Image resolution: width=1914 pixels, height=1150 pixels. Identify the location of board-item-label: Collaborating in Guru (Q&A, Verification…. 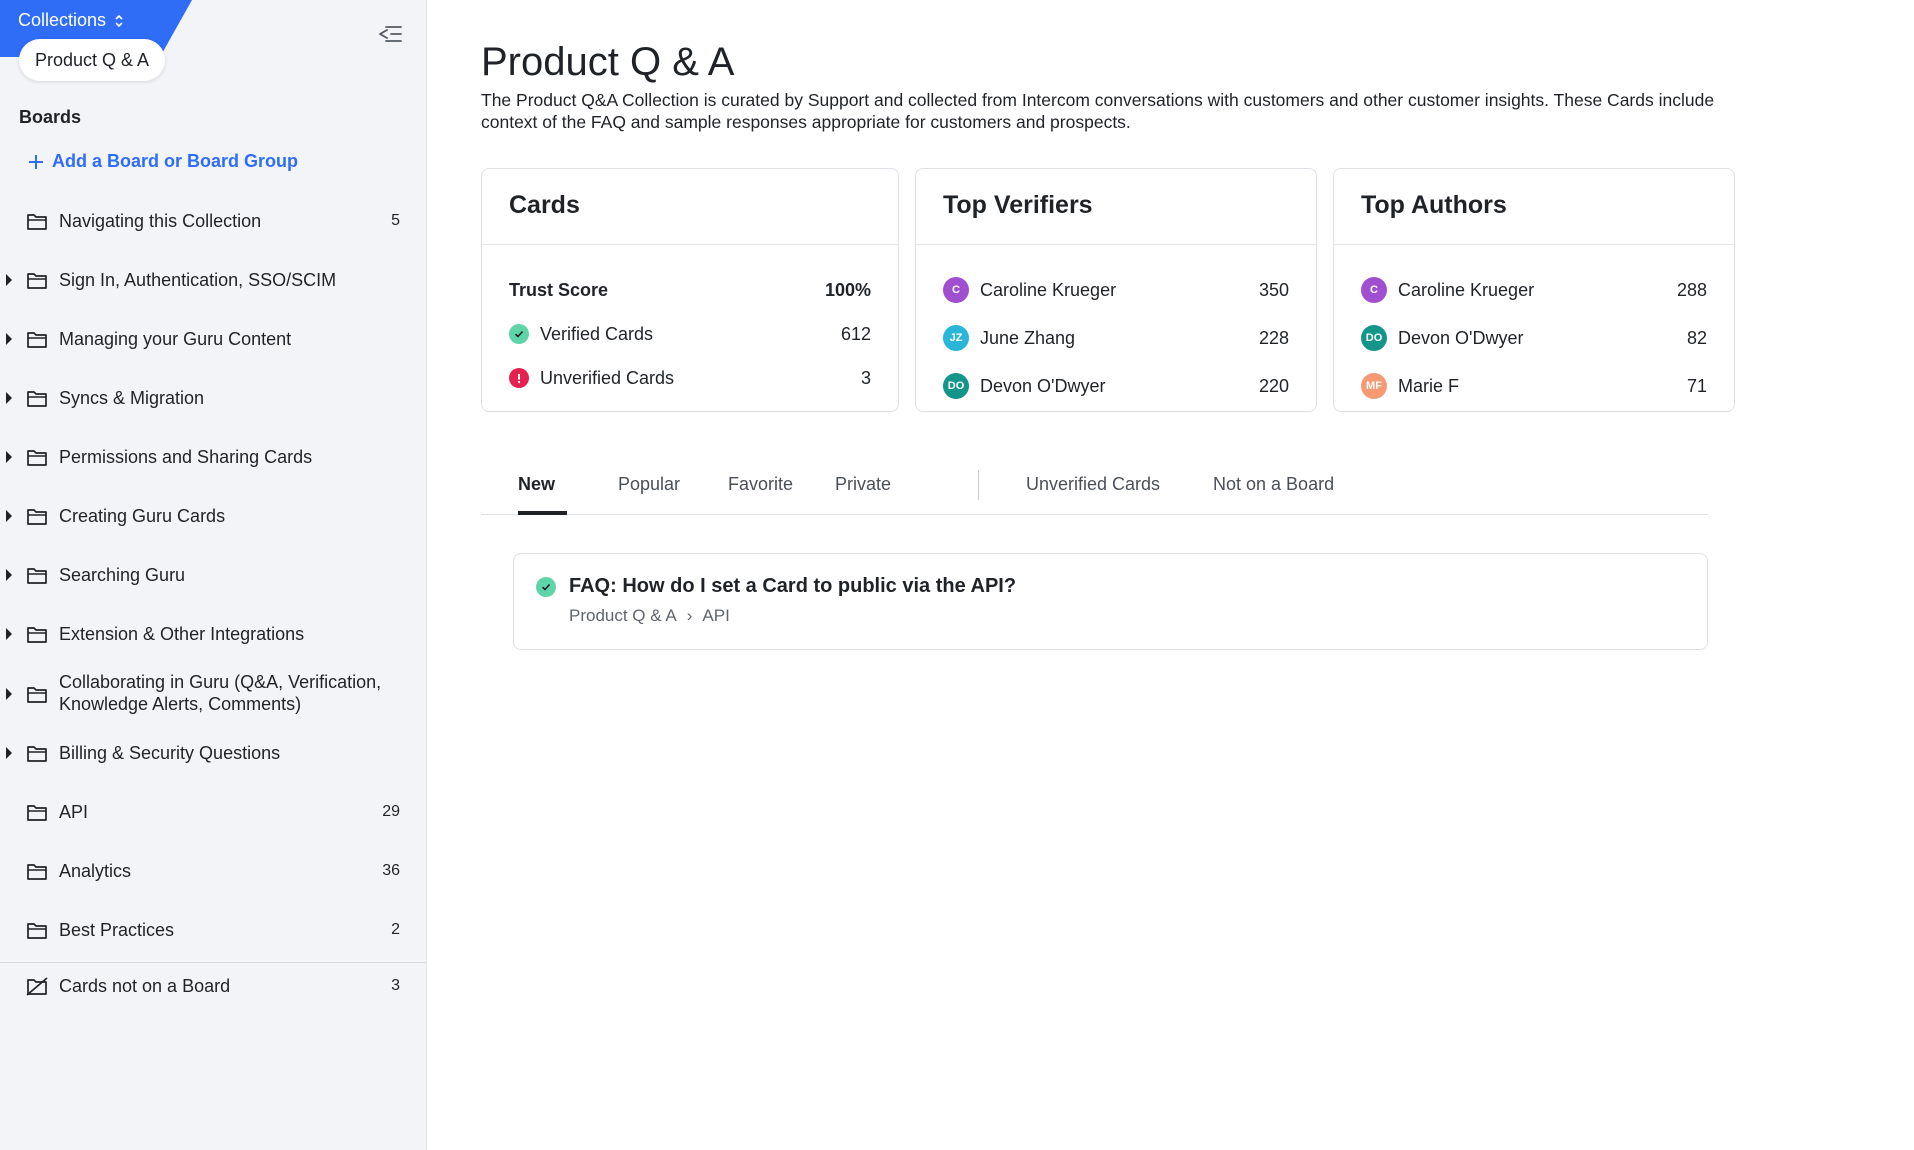
(220, 693).